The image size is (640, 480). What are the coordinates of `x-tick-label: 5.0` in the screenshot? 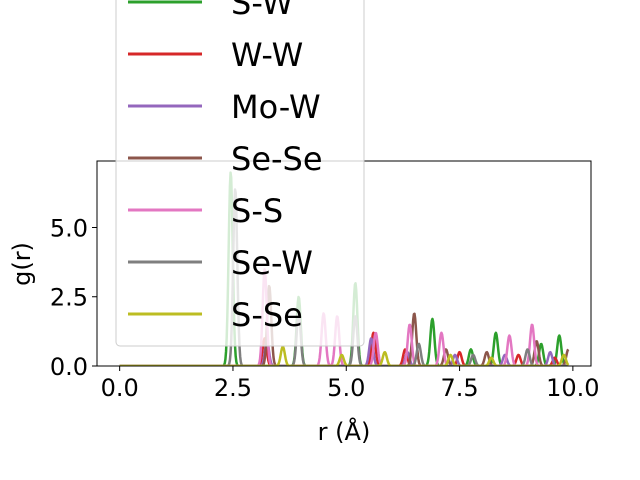 It's located at (346, 388).